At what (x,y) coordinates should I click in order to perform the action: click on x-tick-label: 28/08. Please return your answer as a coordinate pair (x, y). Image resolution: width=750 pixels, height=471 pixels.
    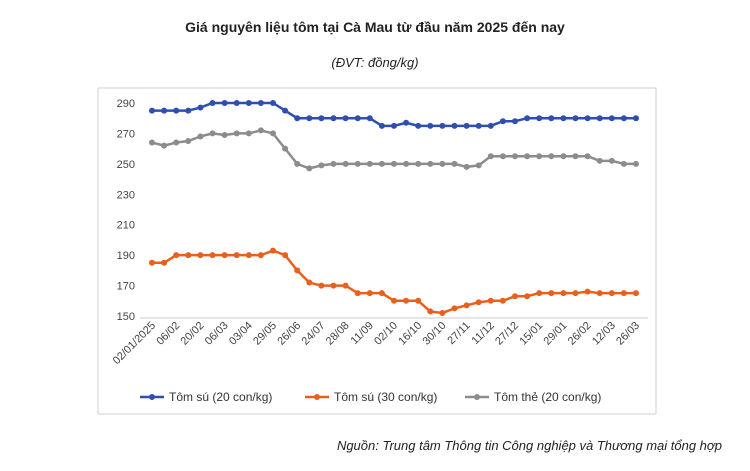
    Looking at the image, I should click on (338, 334).